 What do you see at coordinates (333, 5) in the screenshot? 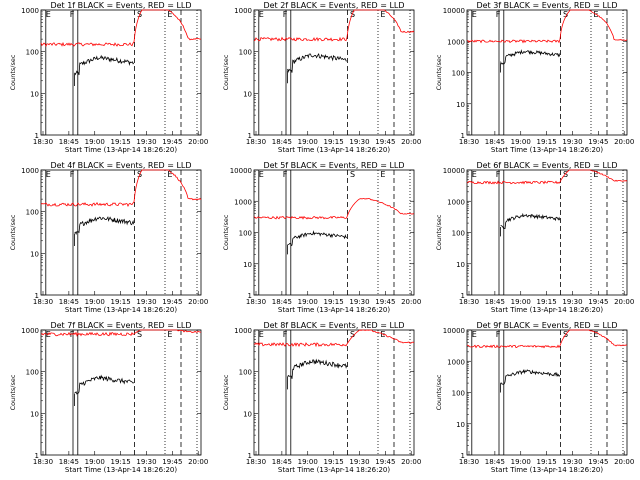
I see `panel-title: Det 2f BLACK = Events, RED = LLD` at bounding box center [333, 5].